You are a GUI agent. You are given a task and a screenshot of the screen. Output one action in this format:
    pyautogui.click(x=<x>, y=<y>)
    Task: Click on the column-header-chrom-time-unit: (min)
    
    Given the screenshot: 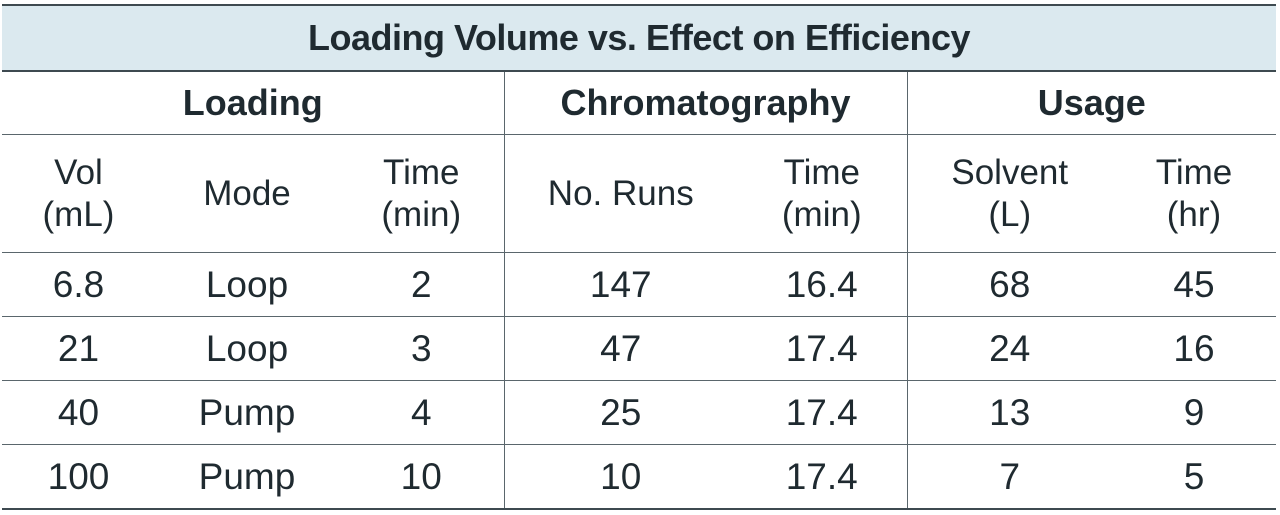 What is the action you would take?
    pyautogui.click(x=821, y=214)
    